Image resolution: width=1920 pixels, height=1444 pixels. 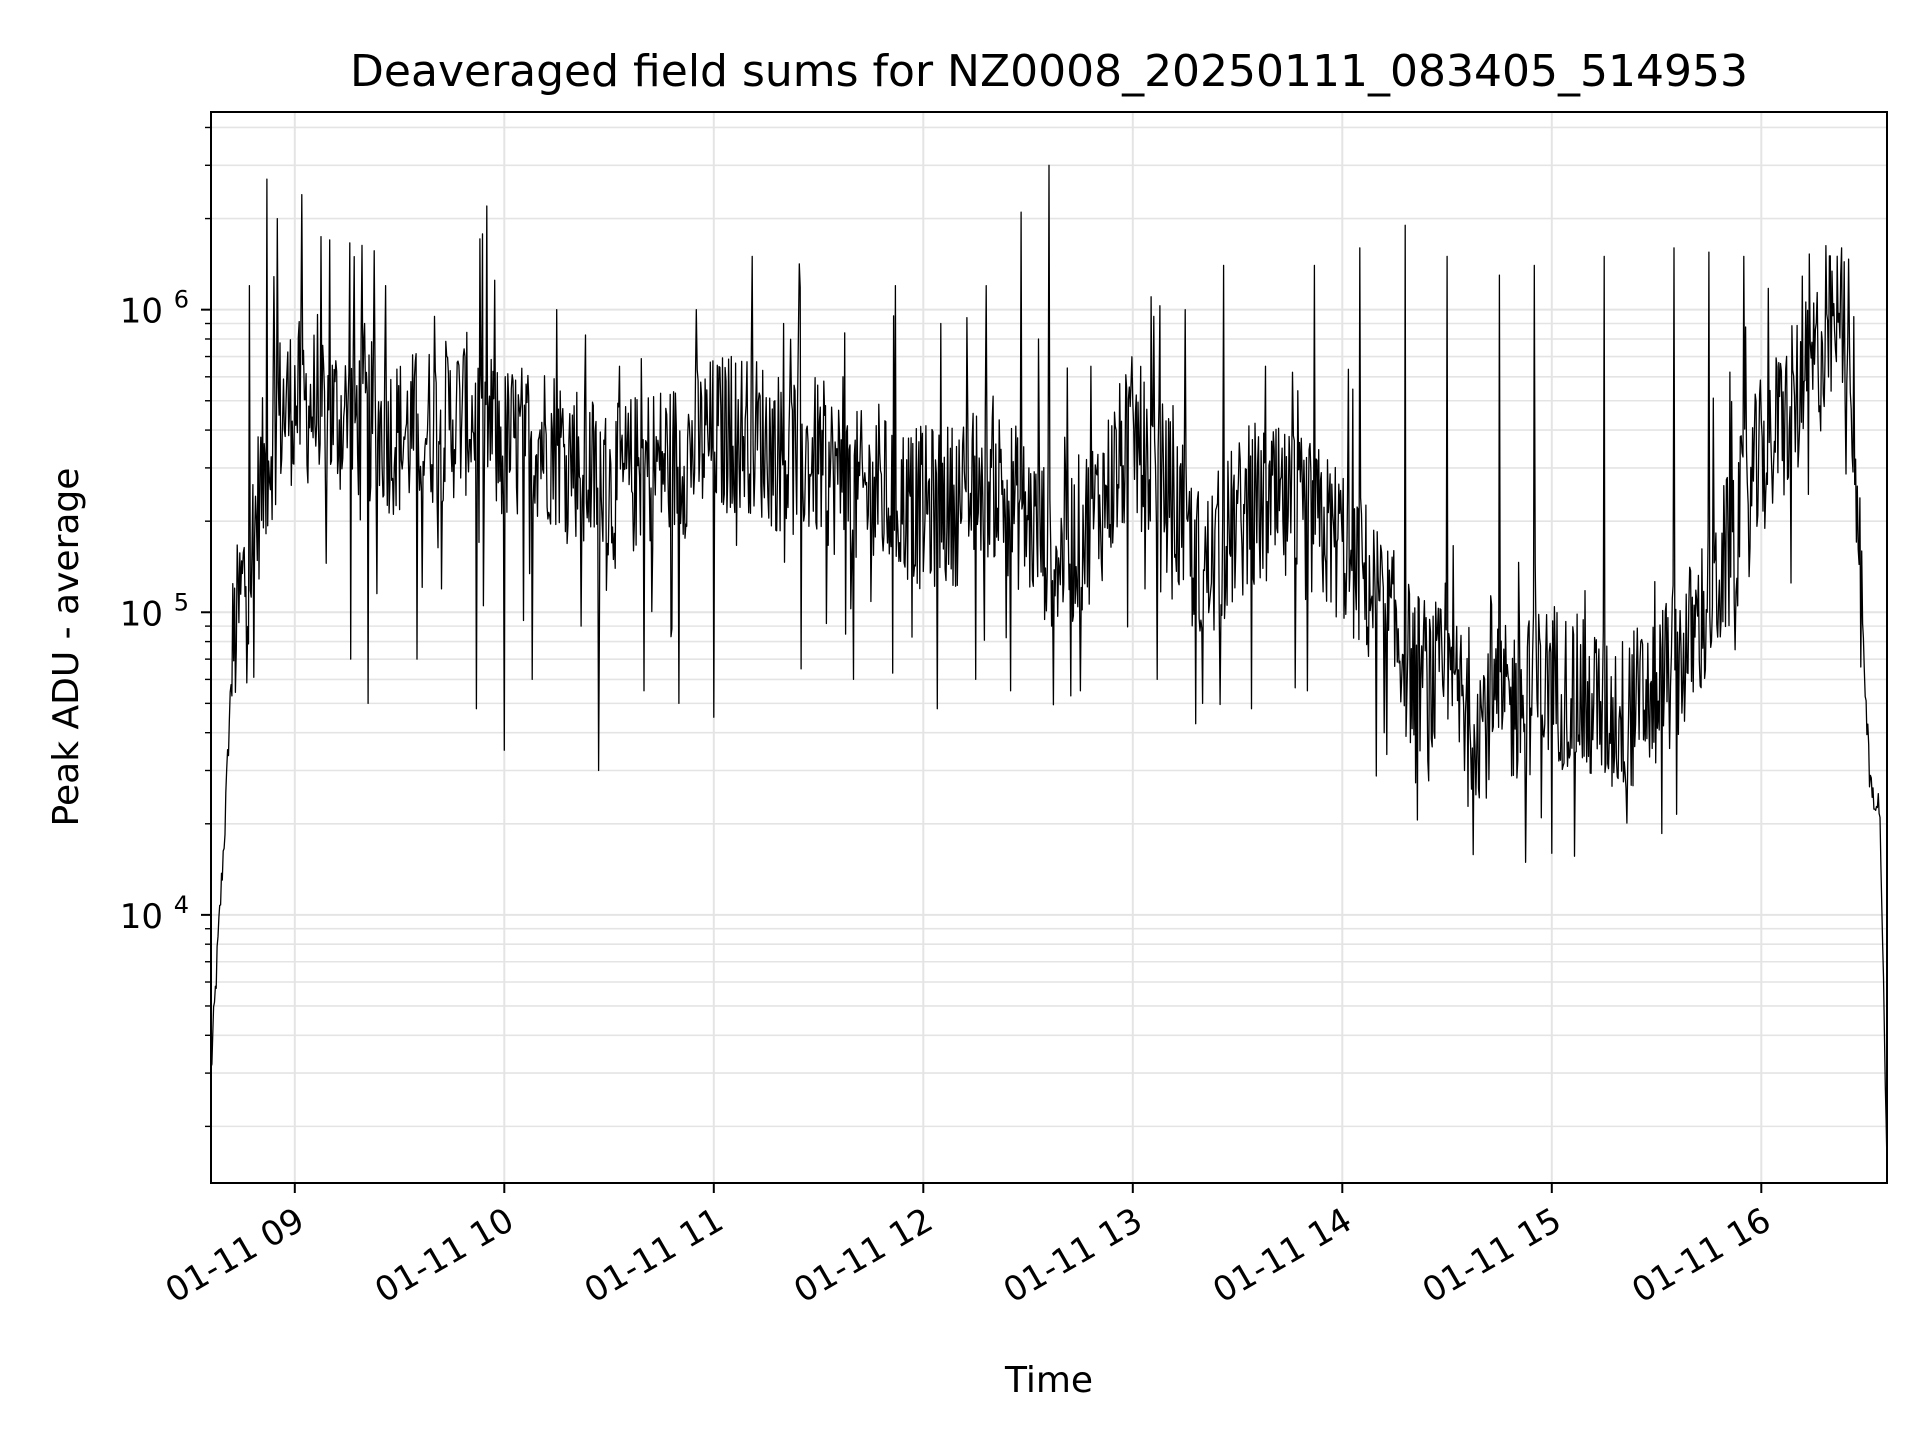 What do you see at coordinates (66, 647) in the screenshot?
I see `y-axis-label: Peak ADU - average` at bounding box center [66, 647].